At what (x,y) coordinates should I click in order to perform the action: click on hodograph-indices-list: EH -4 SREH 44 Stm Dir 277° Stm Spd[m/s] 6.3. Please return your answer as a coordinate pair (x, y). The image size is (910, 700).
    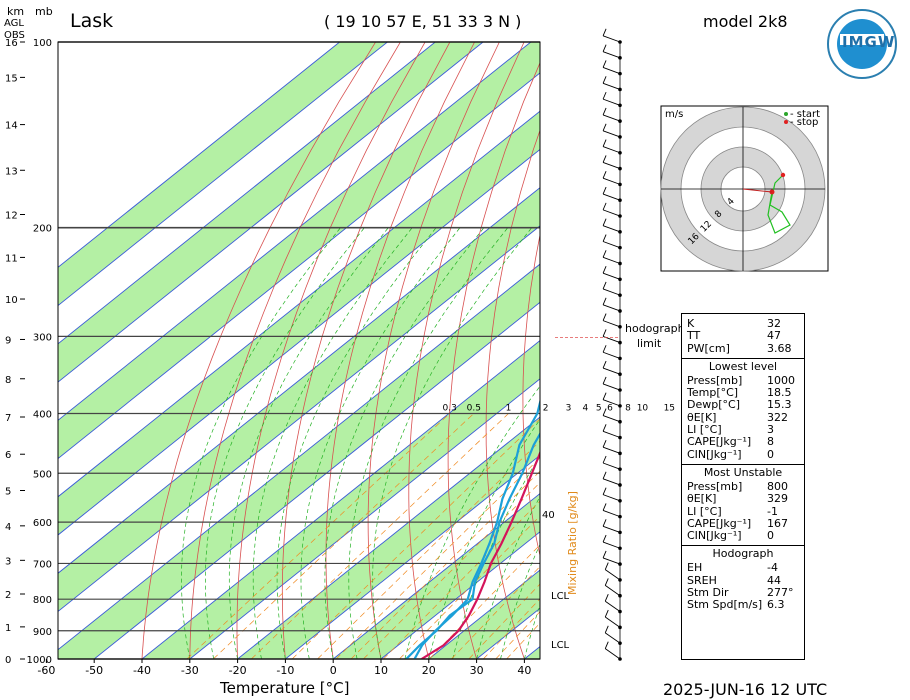
    Looking at the image, I should click on (743, 586).